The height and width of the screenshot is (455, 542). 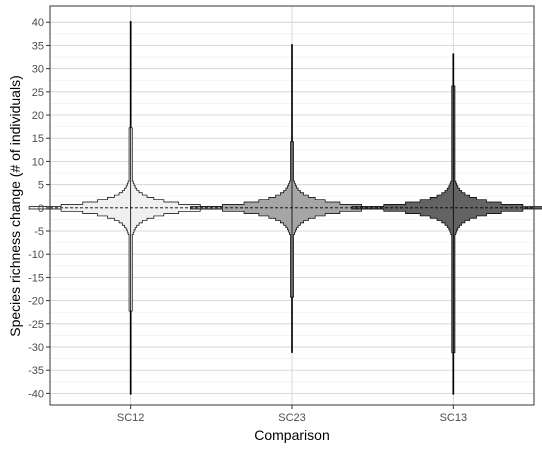 I want to click on y-tick-label: 5, so click(x=41, y=186).